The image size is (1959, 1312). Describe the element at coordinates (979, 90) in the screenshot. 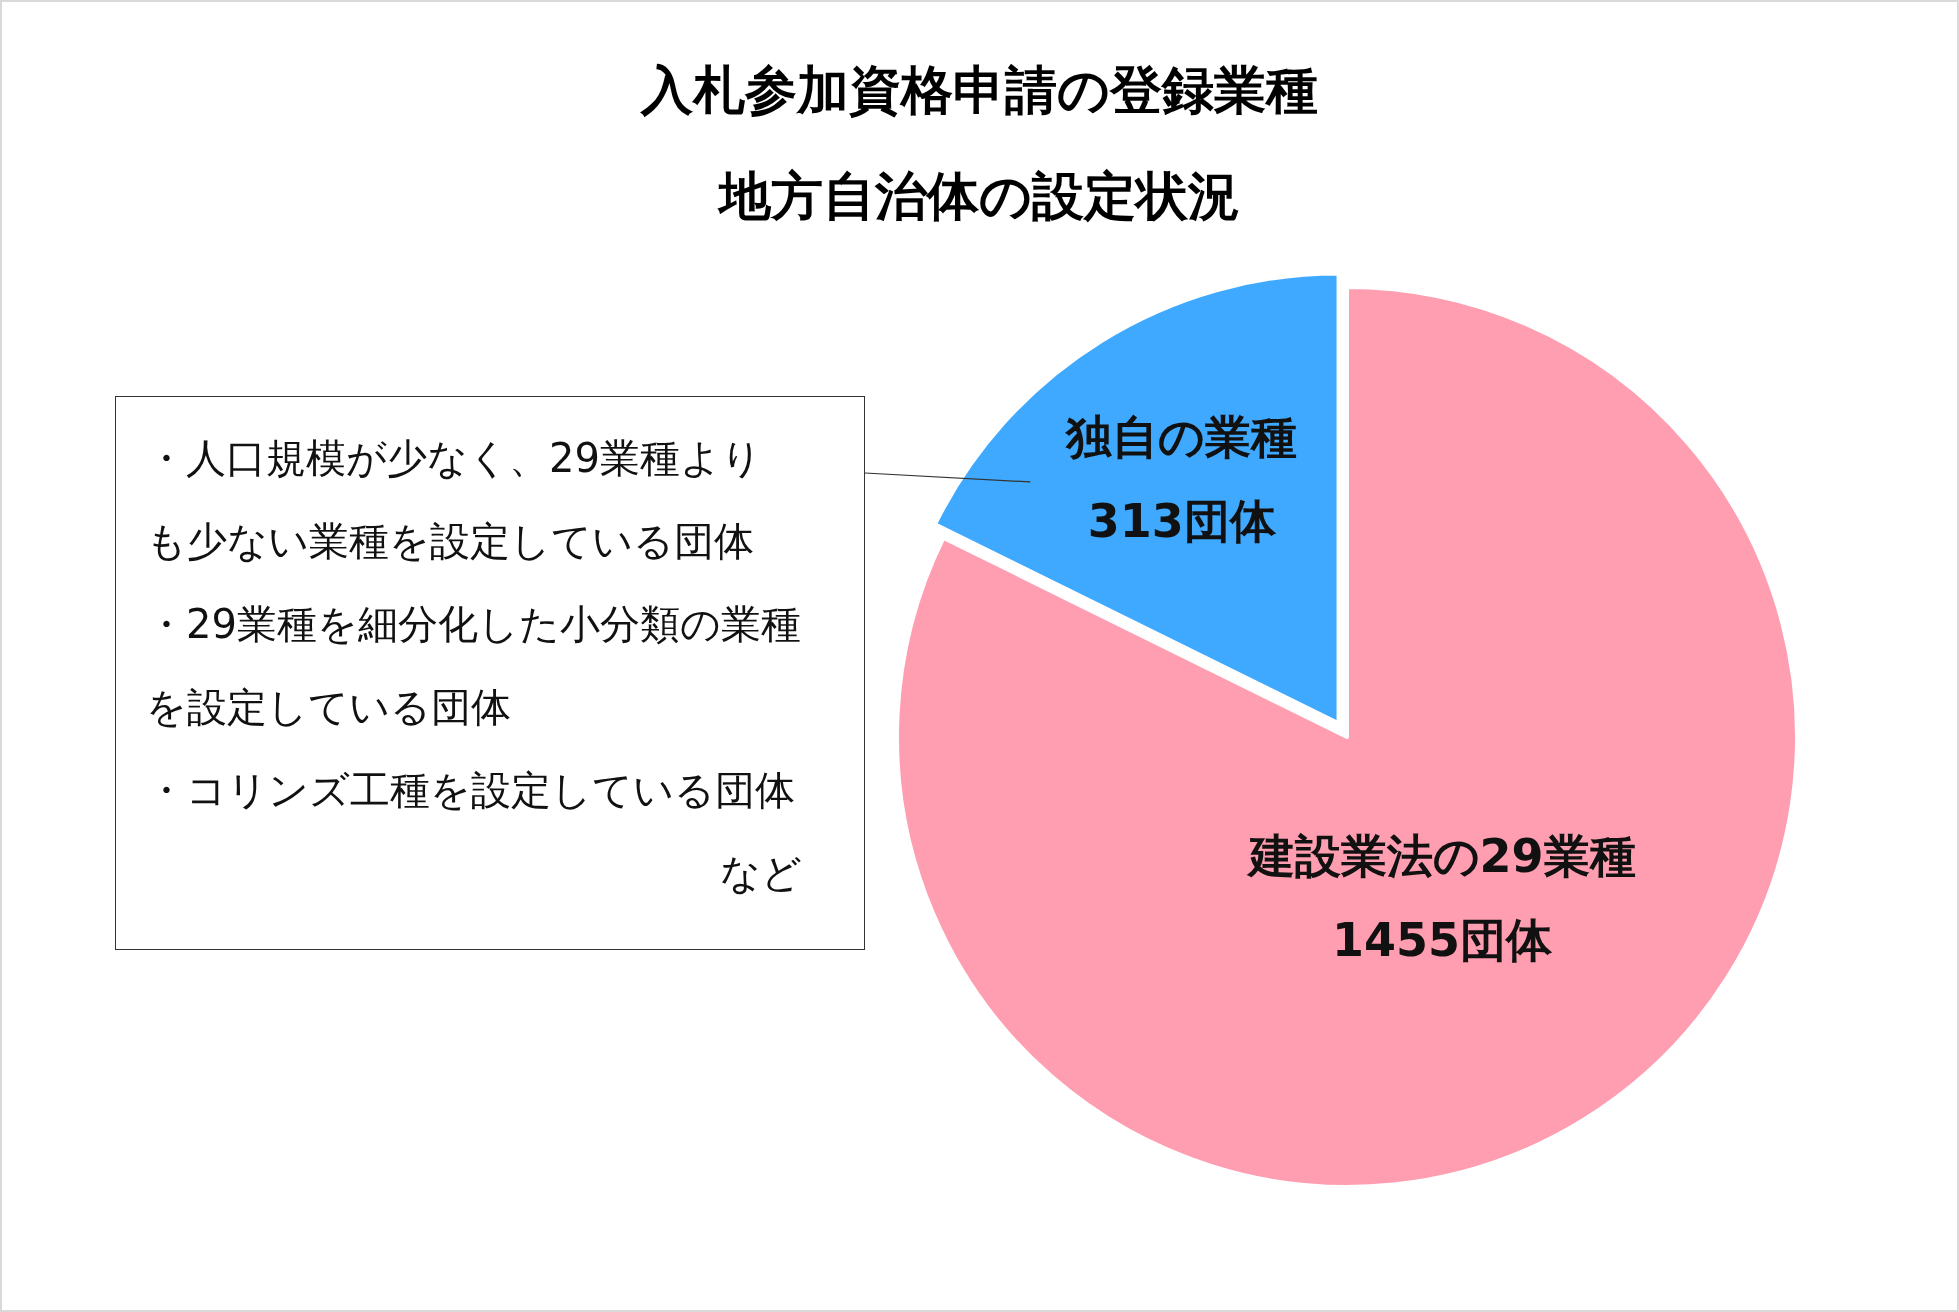

I see `chart-title: 入札参加資格申請の登録業種` at that location.